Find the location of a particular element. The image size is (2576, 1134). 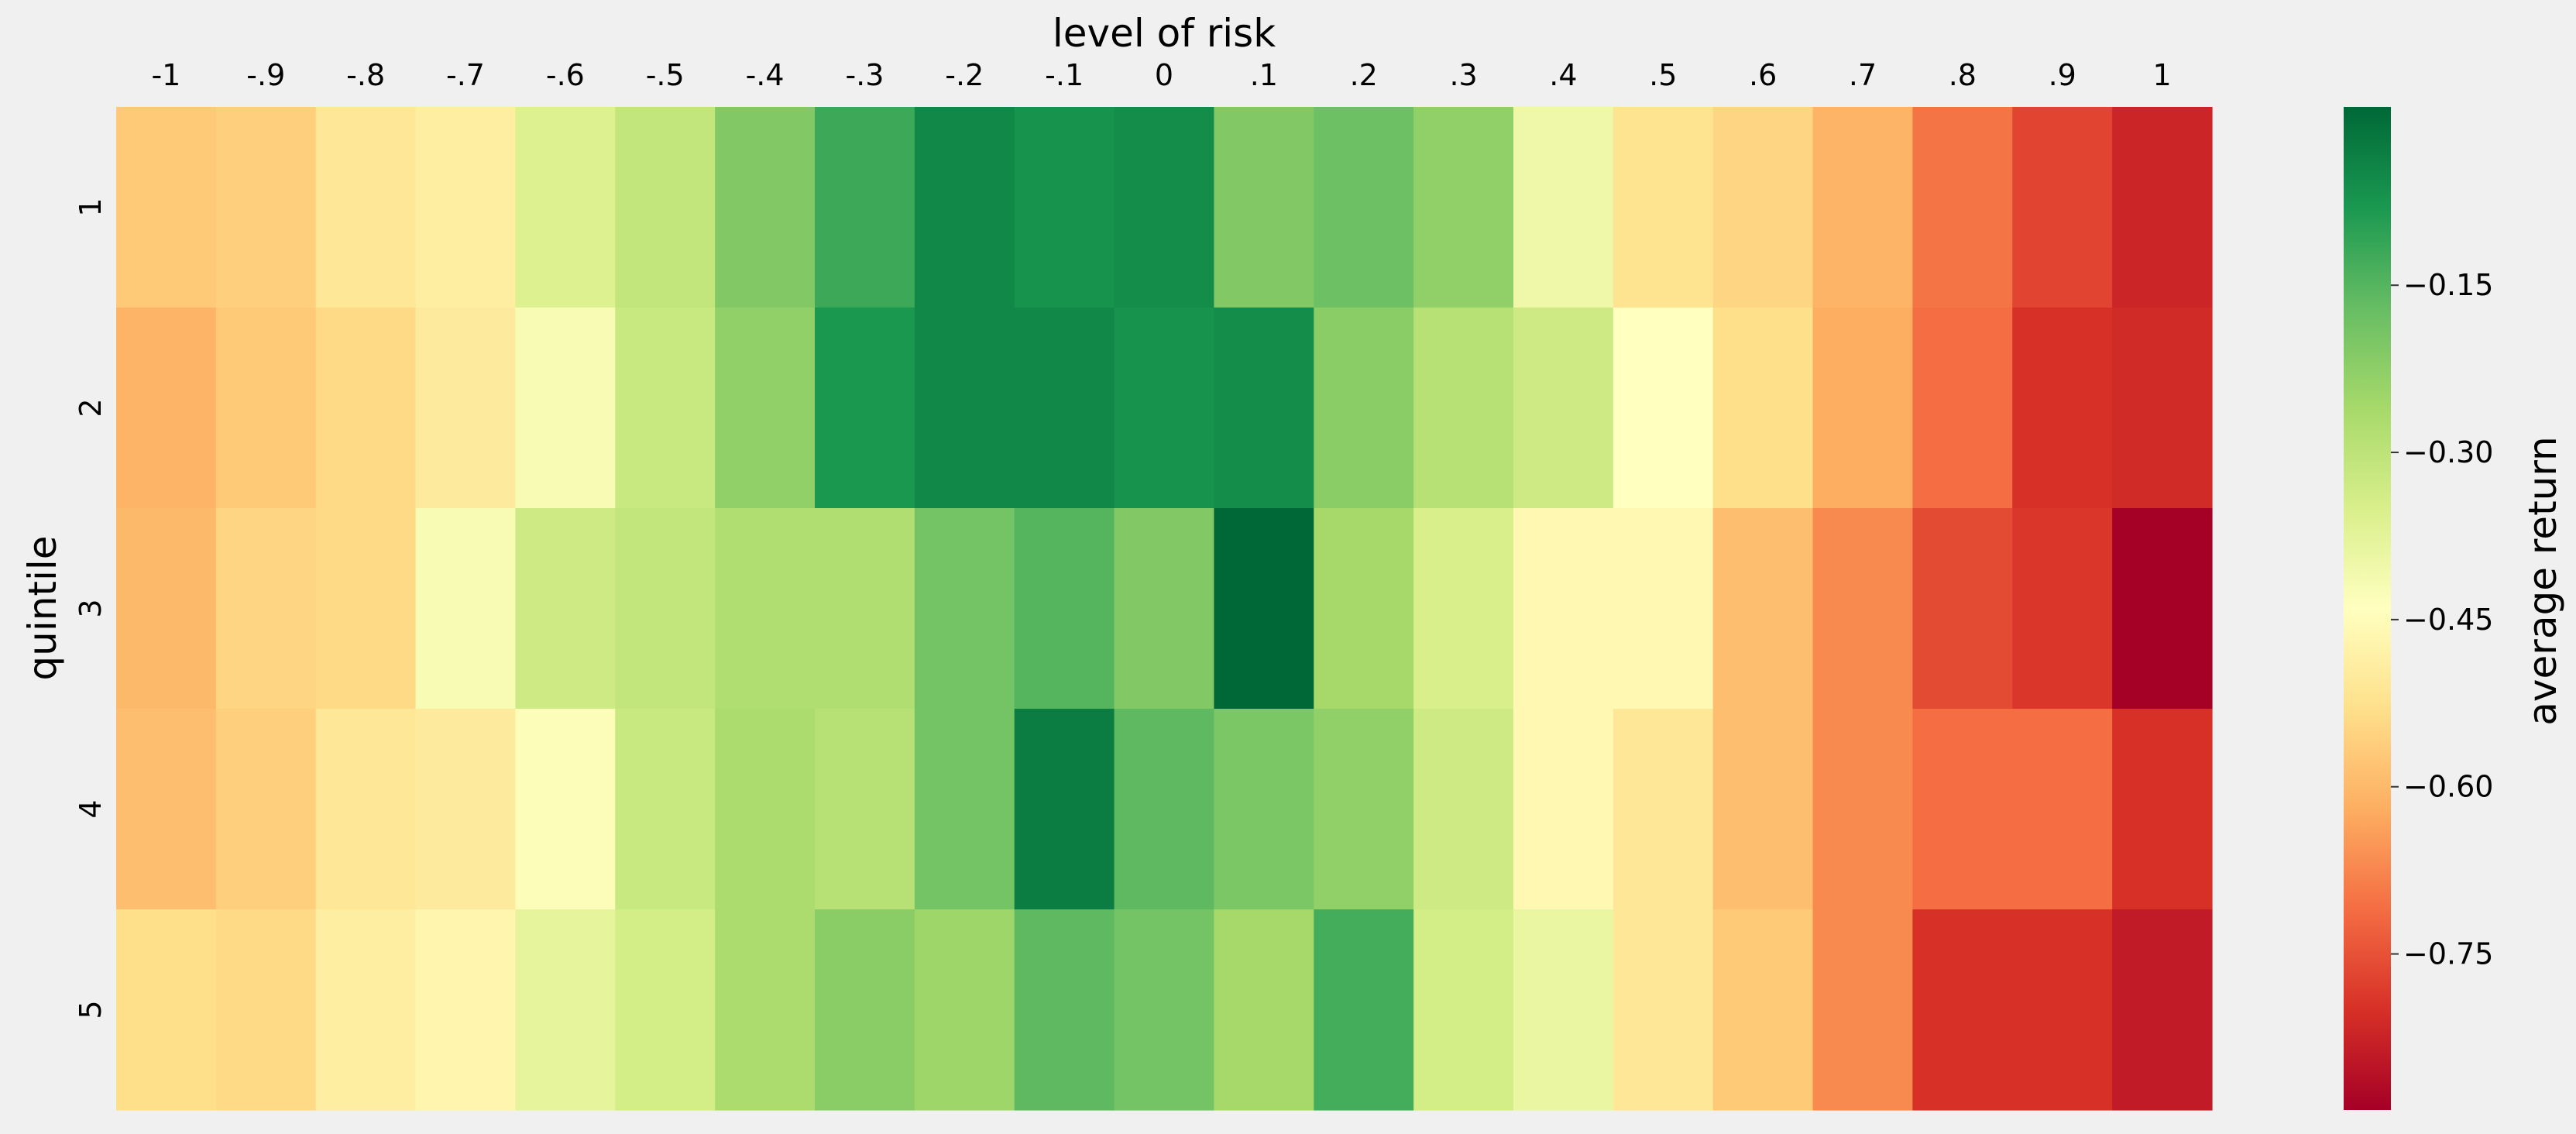

x-tick-label: .7 is located at coordinates (1863, 75).